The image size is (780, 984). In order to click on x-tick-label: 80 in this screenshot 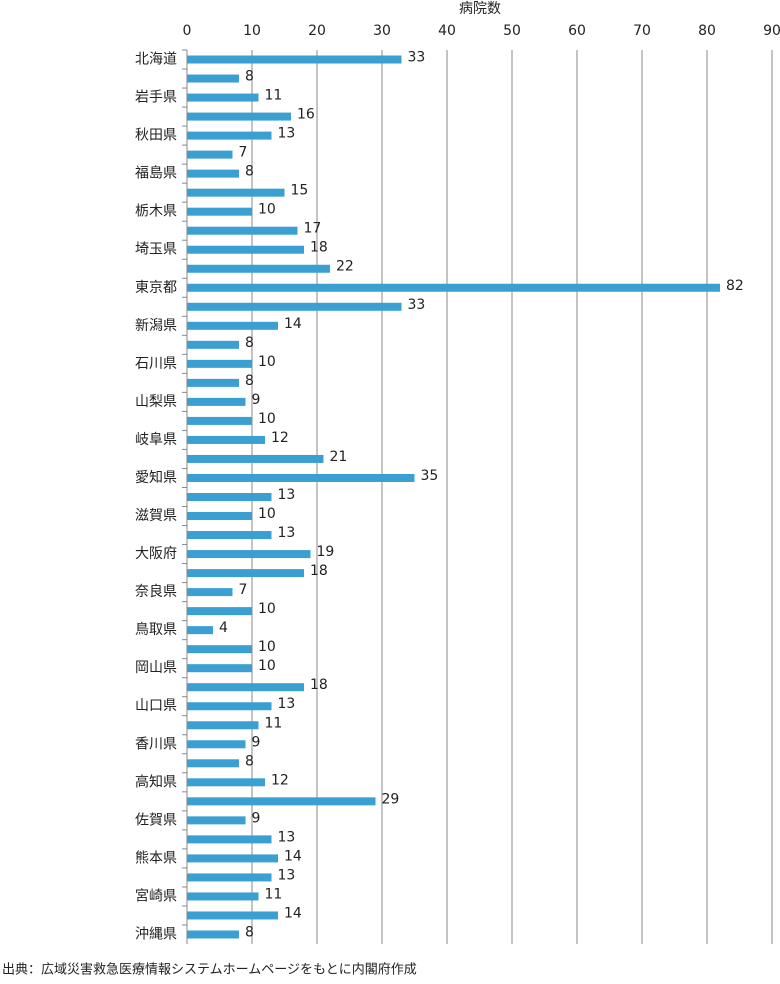, I will do `click(707, 31)`.